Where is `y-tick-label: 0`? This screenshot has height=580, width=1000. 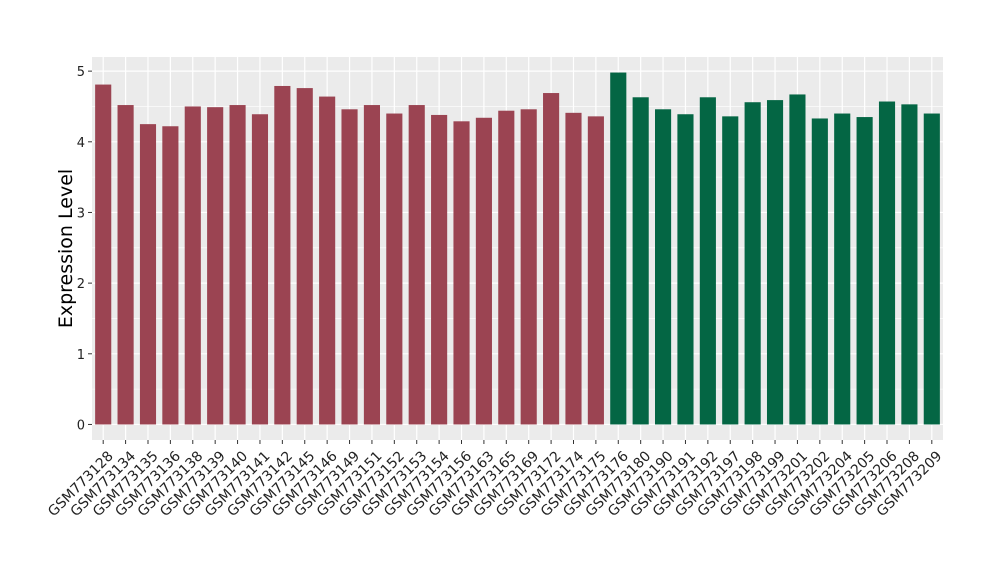
y-tick-label: 0 is located at coordinates (81, 425).